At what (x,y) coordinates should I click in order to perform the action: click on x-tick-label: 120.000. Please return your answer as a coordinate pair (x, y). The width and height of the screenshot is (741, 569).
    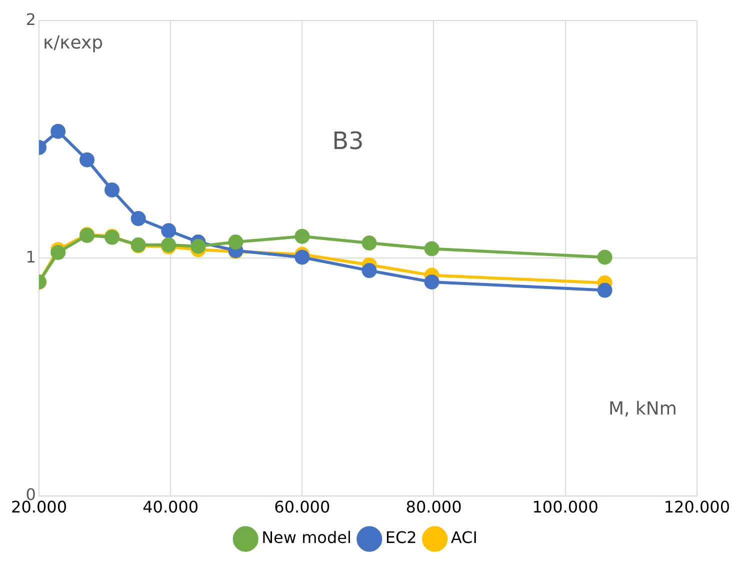
    Looking at the image, I should click on (697, 507).